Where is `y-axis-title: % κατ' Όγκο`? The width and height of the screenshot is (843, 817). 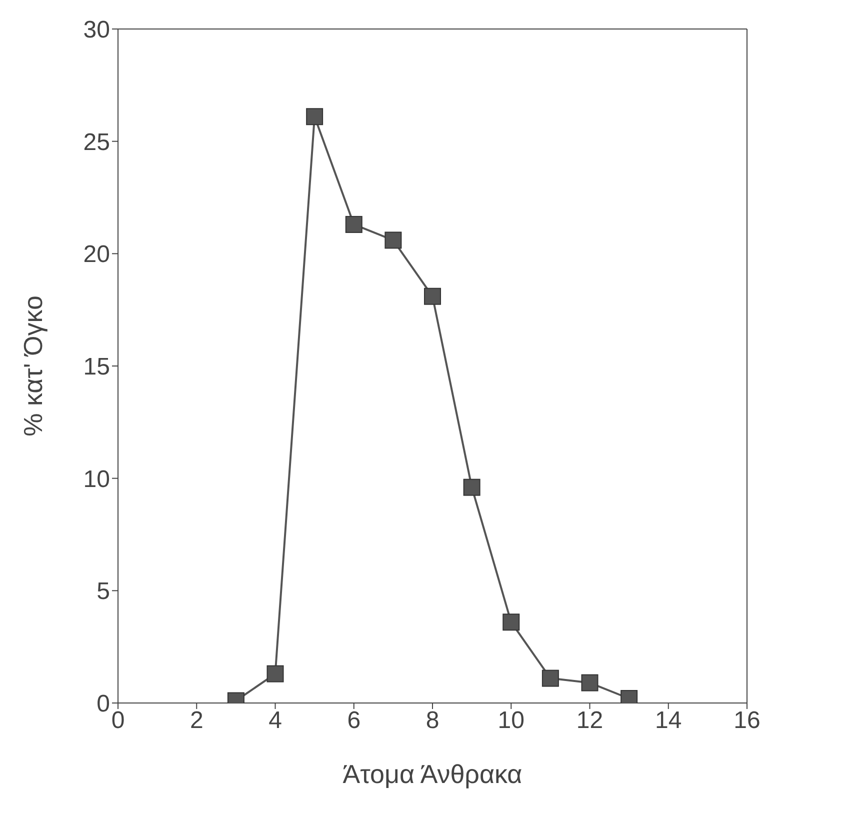 y-axis-title: % κατ' Όγκο is located at coordinates (33, 366).